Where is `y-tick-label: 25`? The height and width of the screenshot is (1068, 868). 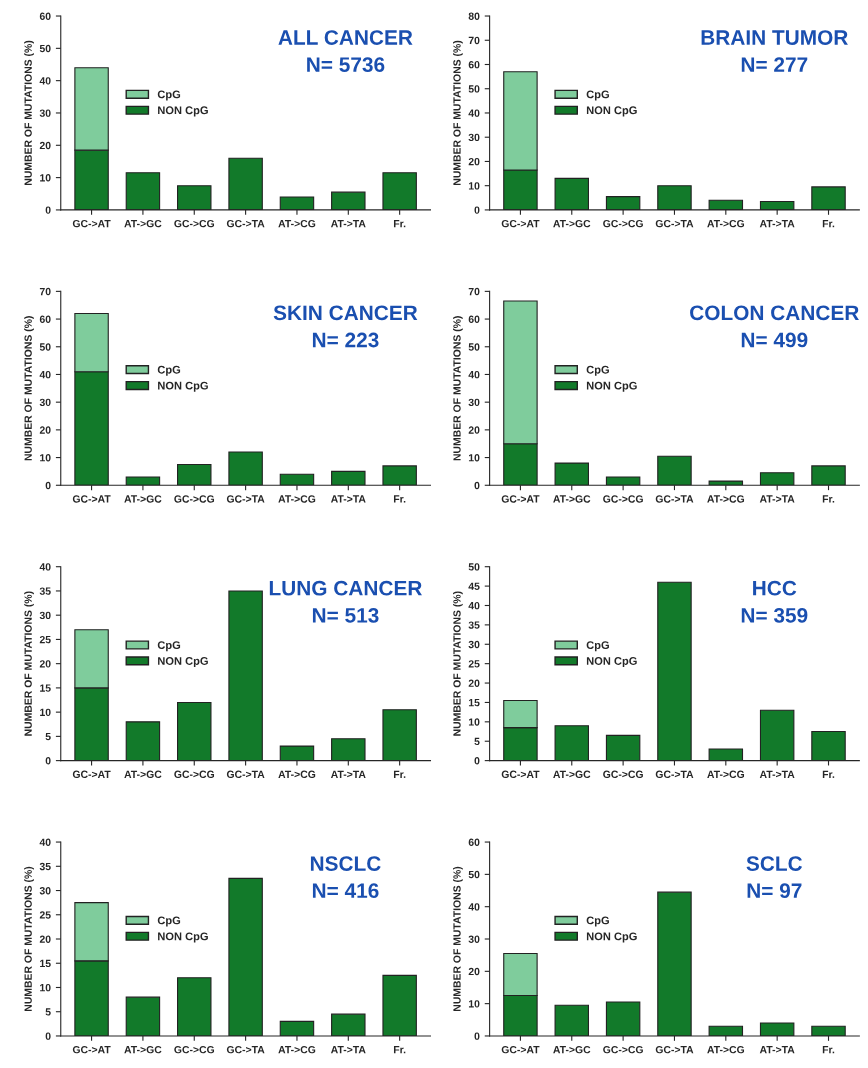 y-tick-label: 25 is located at coordinates (45, 639).